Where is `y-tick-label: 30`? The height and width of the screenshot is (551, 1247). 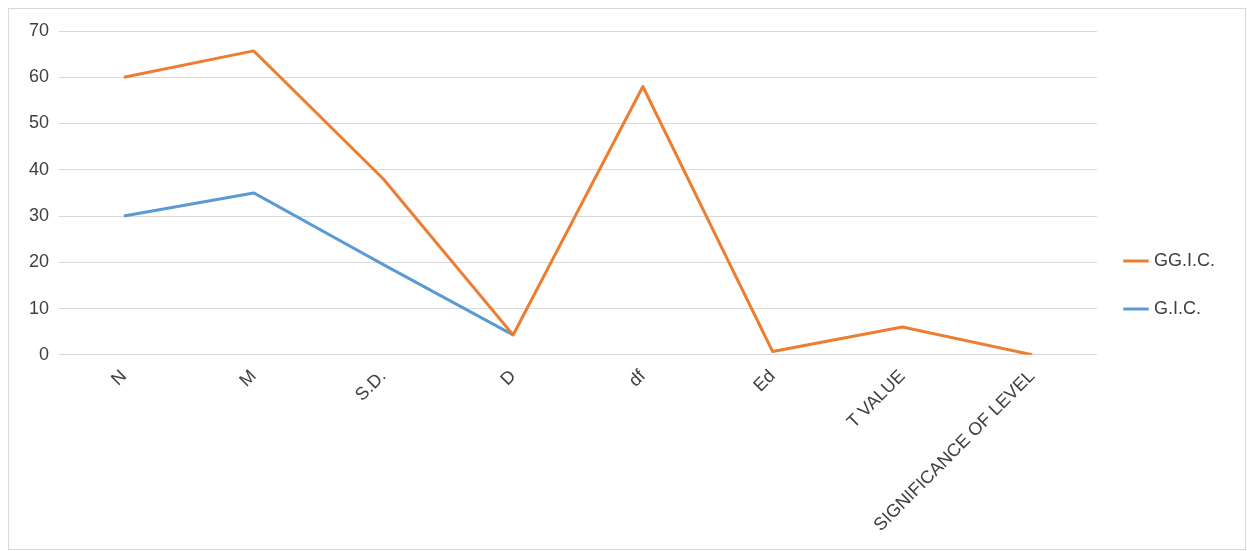 y-tick-label: 30 is located at coordinates (39, 215).